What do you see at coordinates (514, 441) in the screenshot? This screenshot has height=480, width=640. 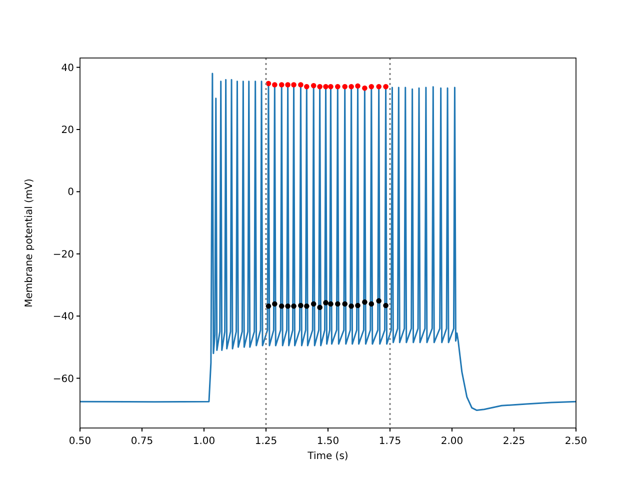 I see `x-tick-label: 2.25` at bounding box center [514, 441].